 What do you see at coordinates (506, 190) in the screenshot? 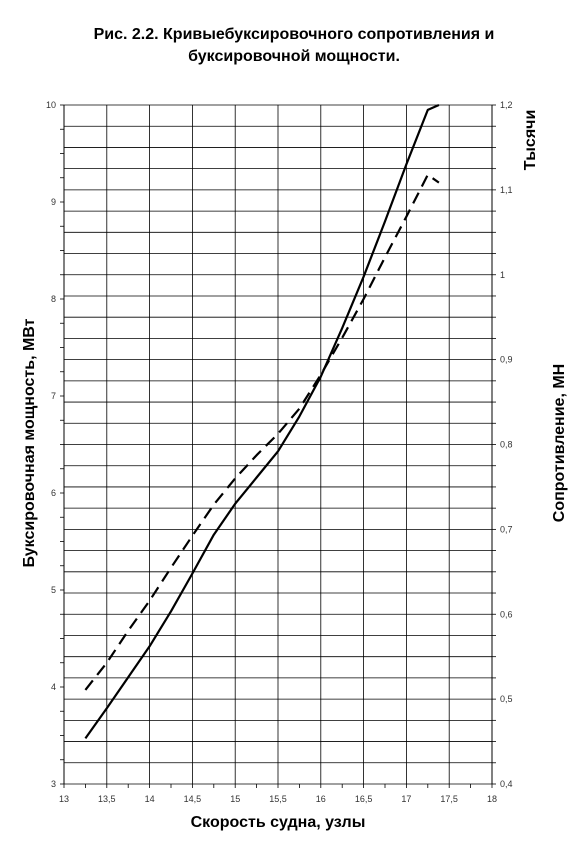
I see `y-right-tick-label: 1,1` at bounding box center [506, 190].